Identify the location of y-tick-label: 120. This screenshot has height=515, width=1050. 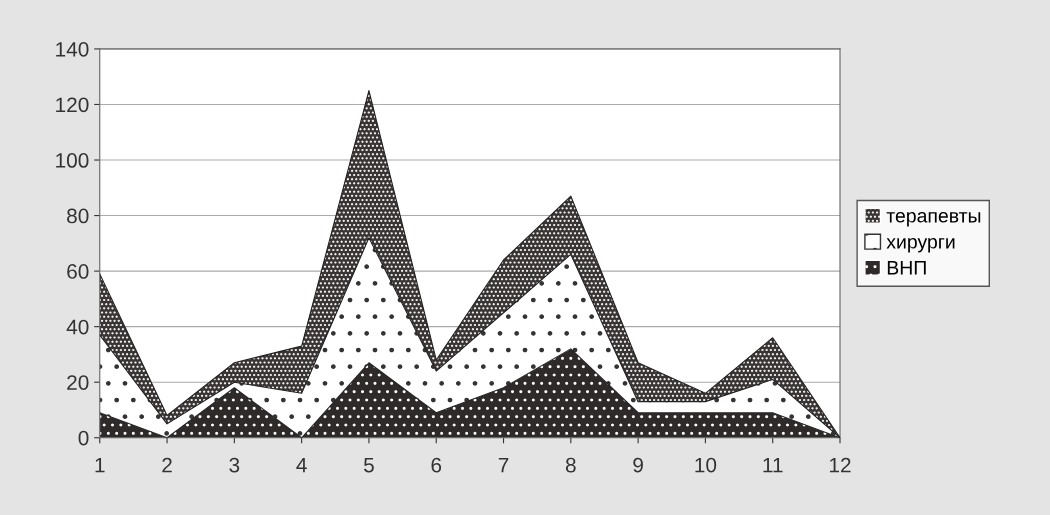
(72, 105).